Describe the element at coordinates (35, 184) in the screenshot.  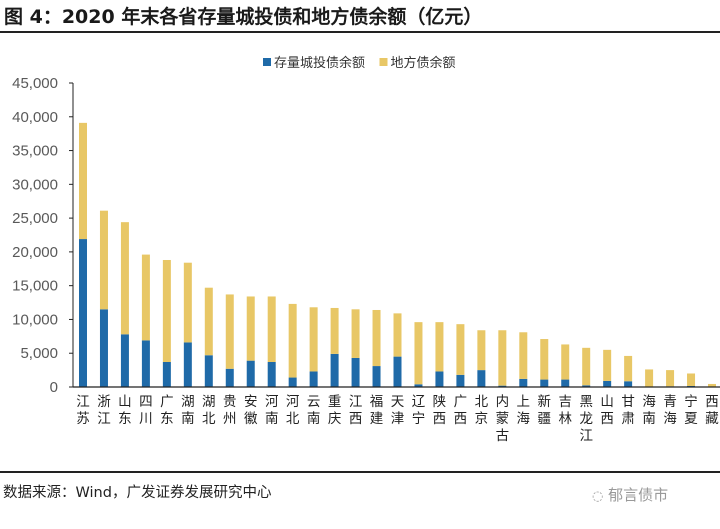
I see `y-tick-label: 30,000` at that location.